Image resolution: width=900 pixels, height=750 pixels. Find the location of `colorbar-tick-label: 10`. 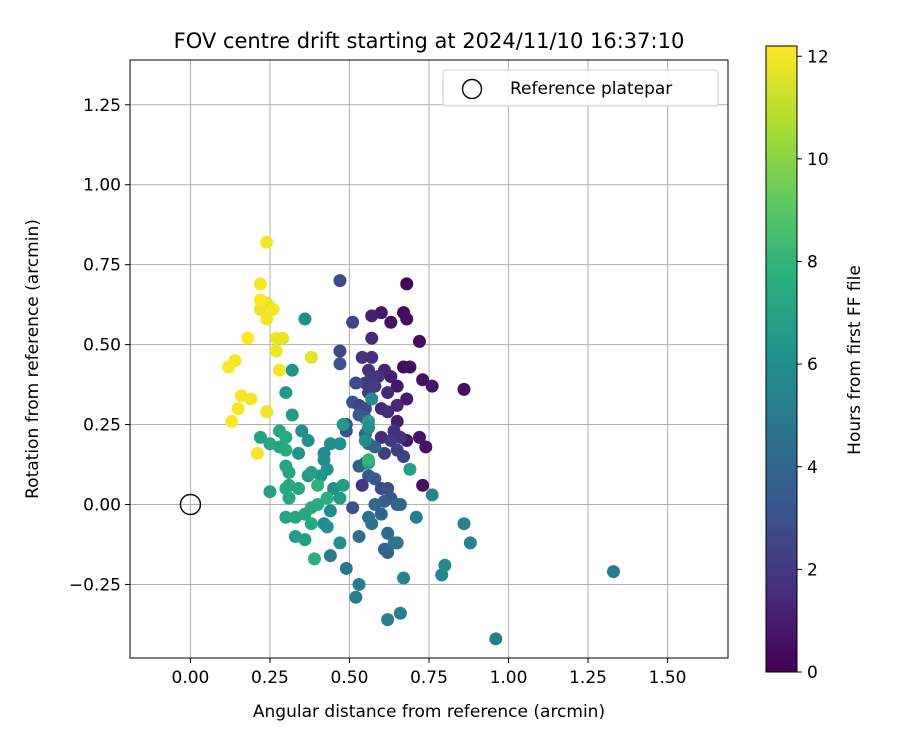

colorbar-tick-label: 10 is located at coordinates (818, 160).